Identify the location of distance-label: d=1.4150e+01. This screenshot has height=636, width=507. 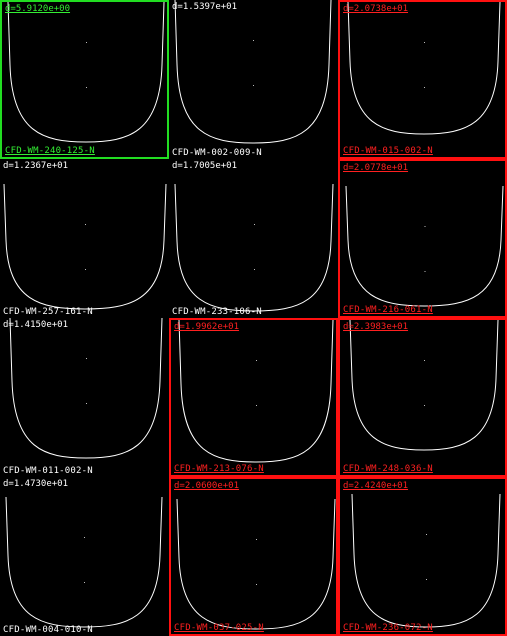
(36, 325).